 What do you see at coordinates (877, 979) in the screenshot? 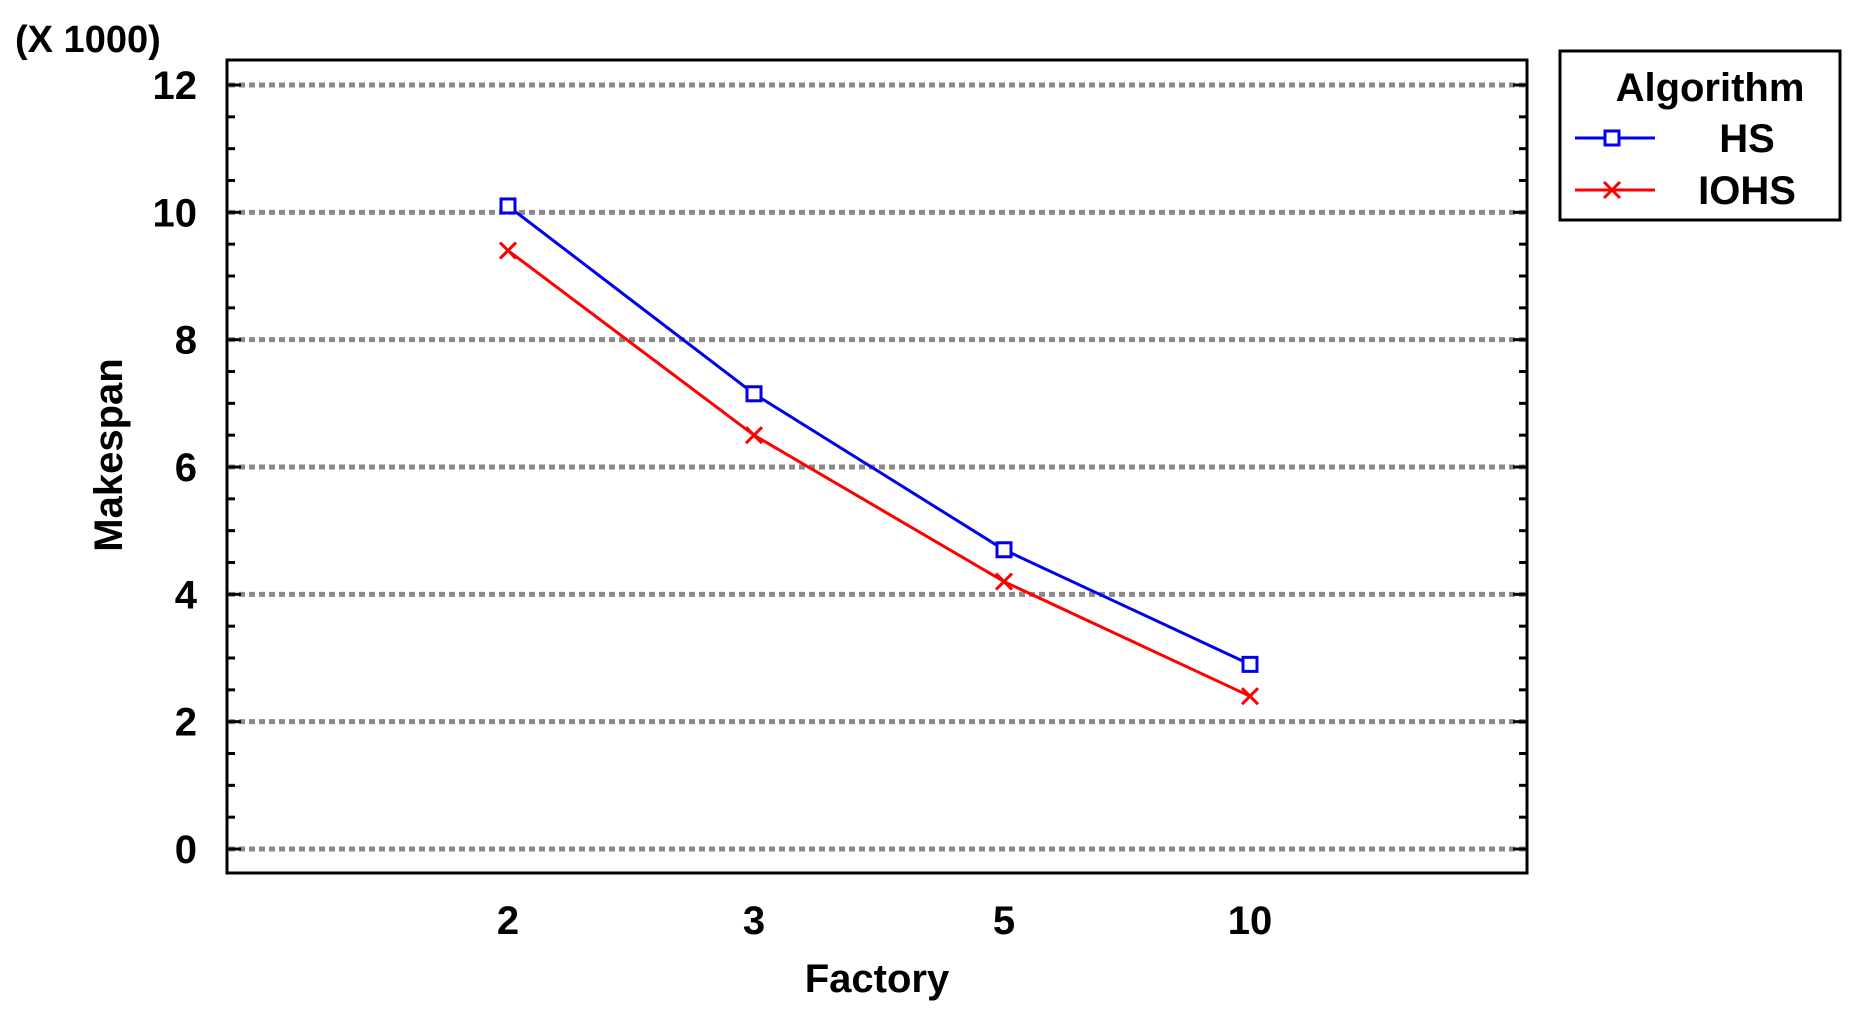
I see `x-axis-label: Factory` at bounding box center [877, 979].